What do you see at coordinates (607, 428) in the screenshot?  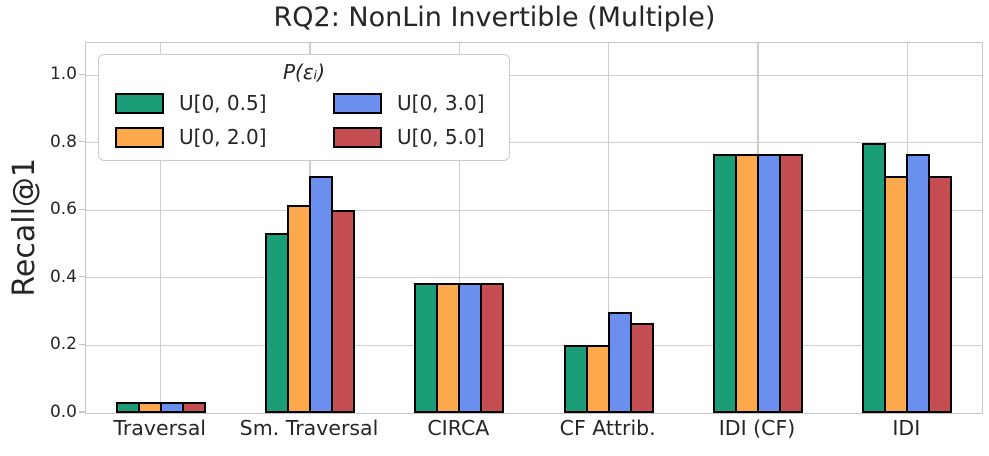 I see `x-tick-label-cf-attrib: CF Attrib.` at bounding box center [607, 428].